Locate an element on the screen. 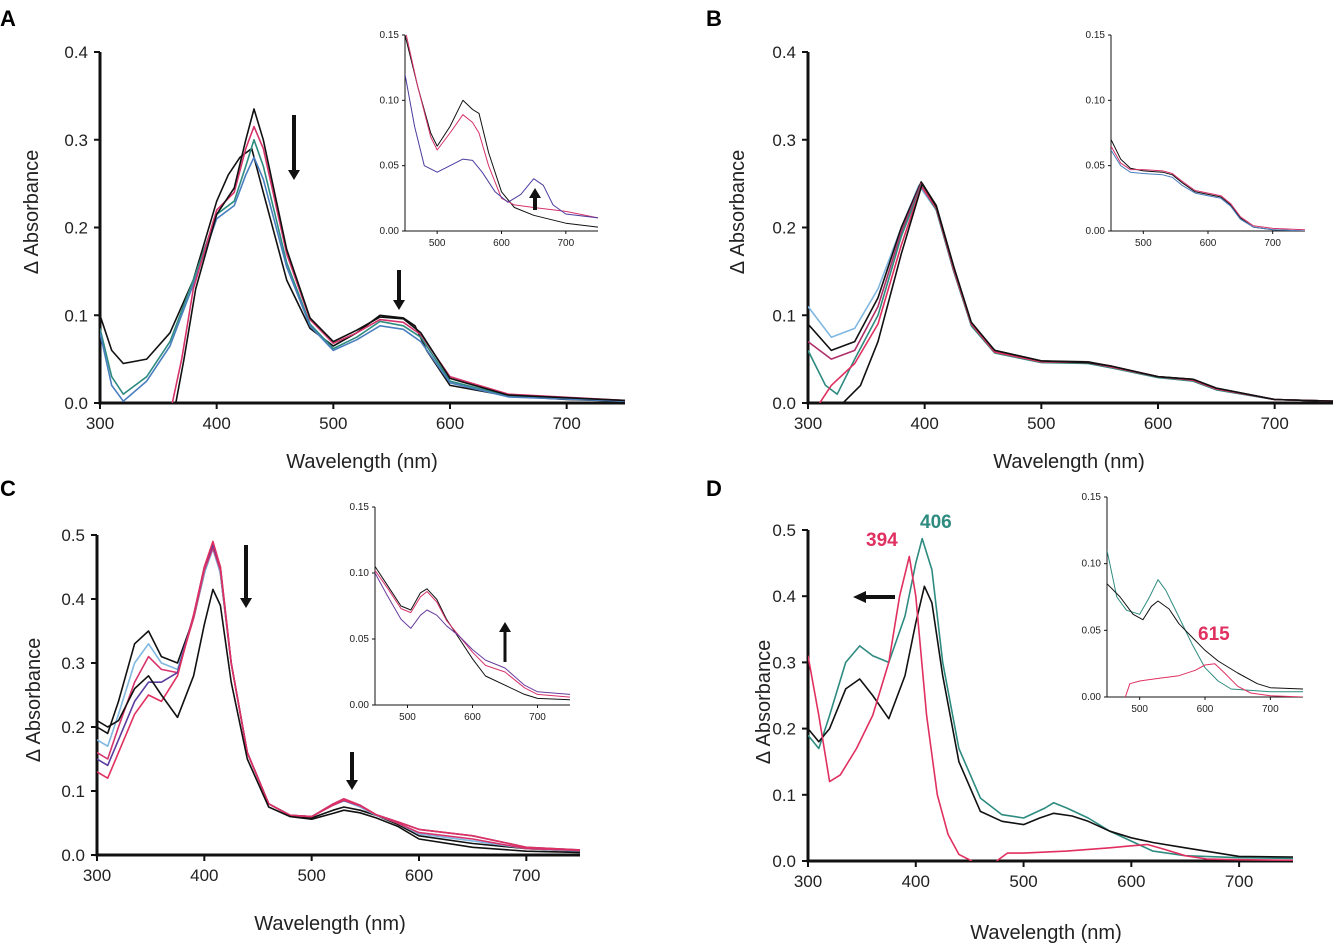  panel-B-inset-series-magenta is located at coordinates (1208, 188).